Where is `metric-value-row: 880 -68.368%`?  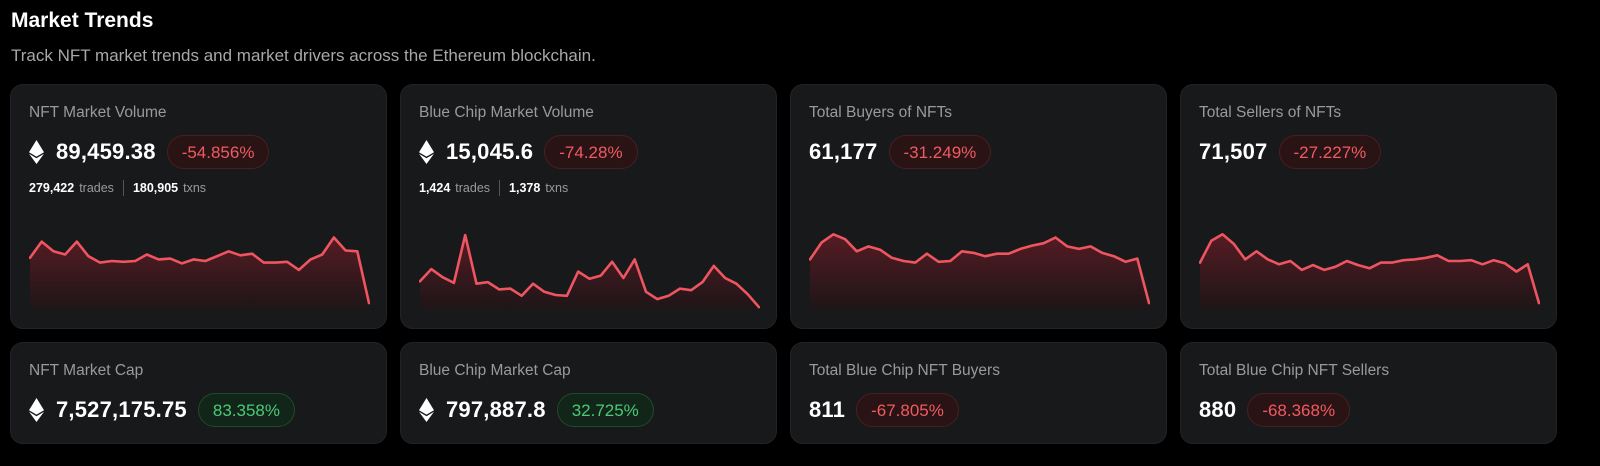 metric-value-row: 880 -68.368% is located at coordinates (1275, 410).